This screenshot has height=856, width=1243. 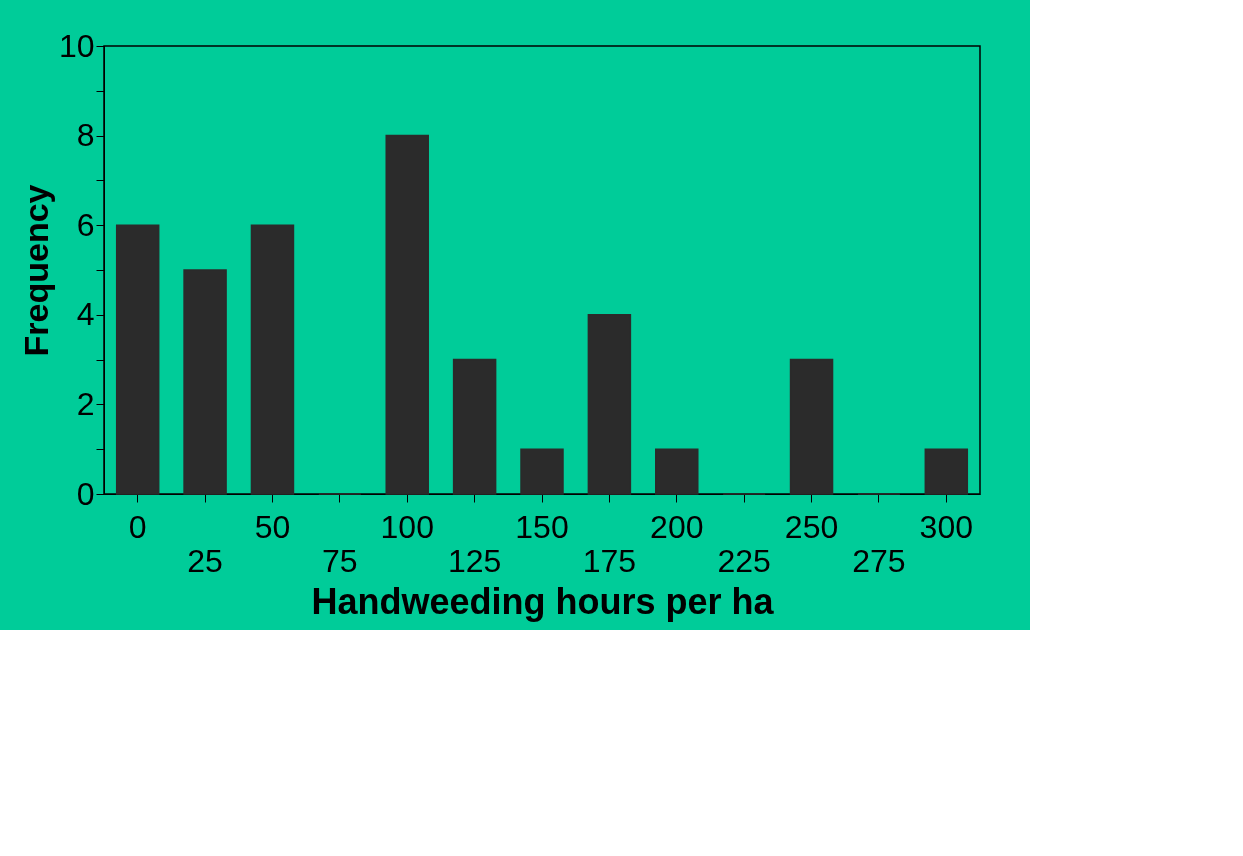 I want to click on x-tick-label: 175, so click(x=609, y=560).